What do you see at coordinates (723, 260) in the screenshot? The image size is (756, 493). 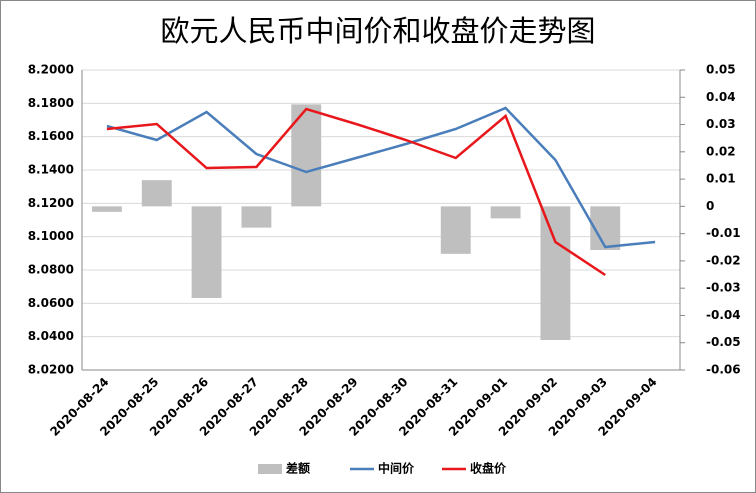 I see `y2-tick-label: -0.02` at bounding box center [723, 260].